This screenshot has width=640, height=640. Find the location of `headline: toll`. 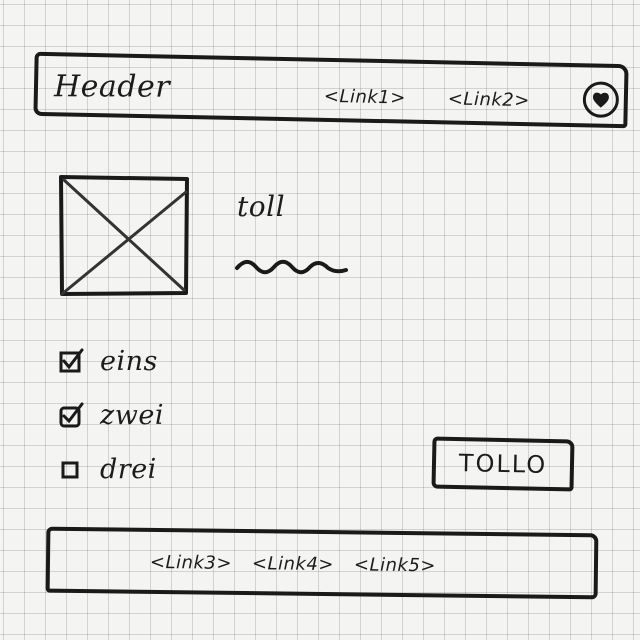

headline: toll is located at coordinates (261, 206).